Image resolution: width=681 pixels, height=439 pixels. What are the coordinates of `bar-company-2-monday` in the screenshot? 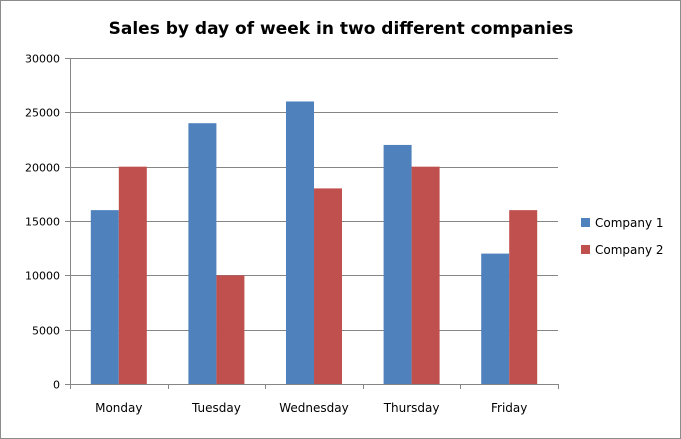 It's located at (132, 275).